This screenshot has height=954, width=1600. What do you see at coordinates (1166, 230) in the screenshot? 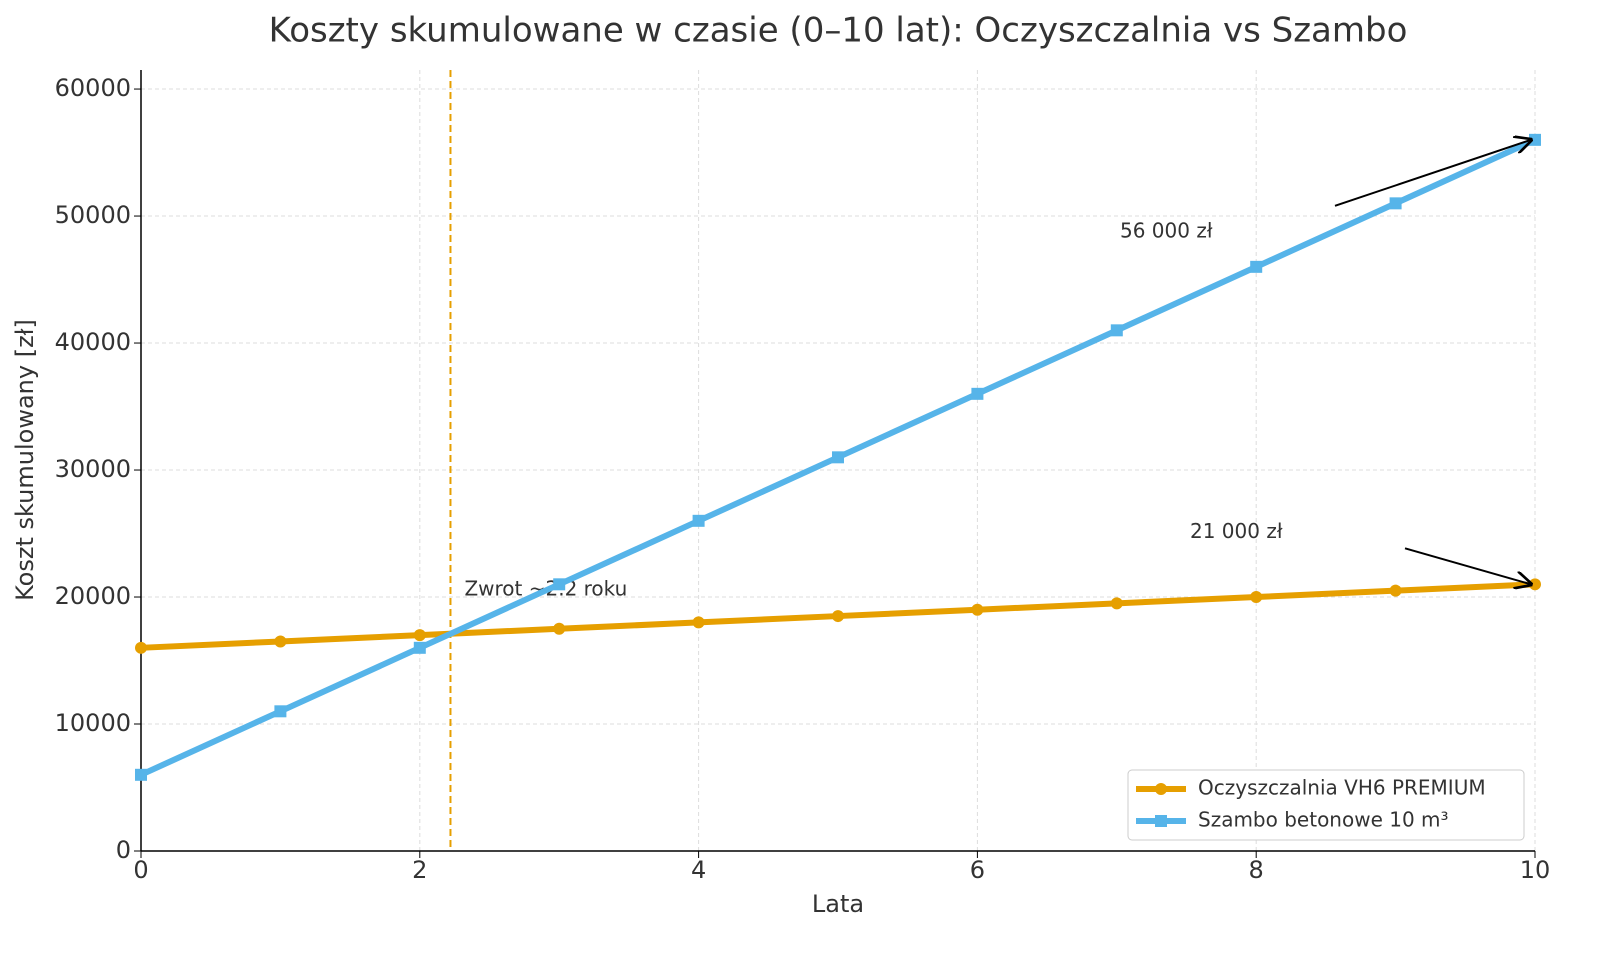
I see `annotation-label: 56 000 zł` at bounding box center [1166, 230].